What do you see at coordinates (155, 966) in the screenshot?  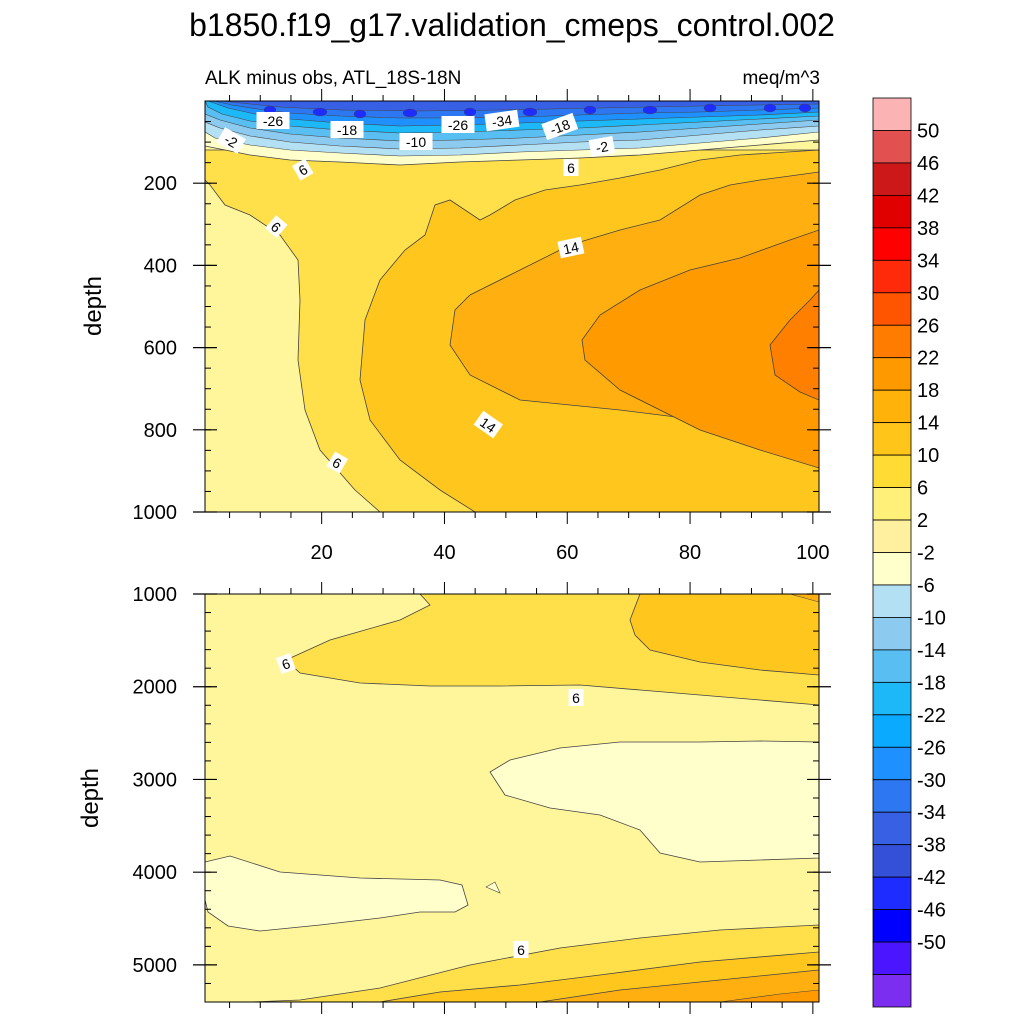 I see `y-tick-label: 5000` at bounding box center [155, 966].